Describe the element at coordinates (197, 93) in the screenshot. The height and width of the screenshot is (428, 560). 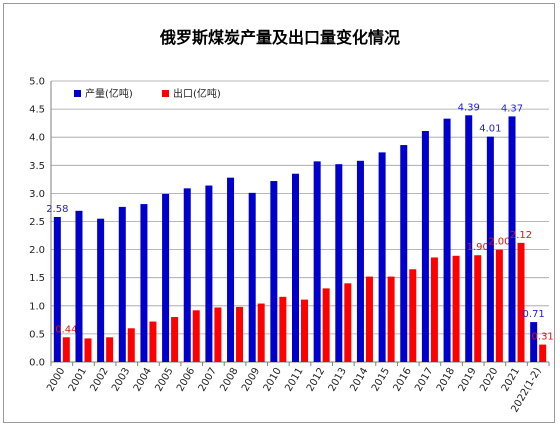
I see `legend-label-export: 出口(亿吨)` at that location.